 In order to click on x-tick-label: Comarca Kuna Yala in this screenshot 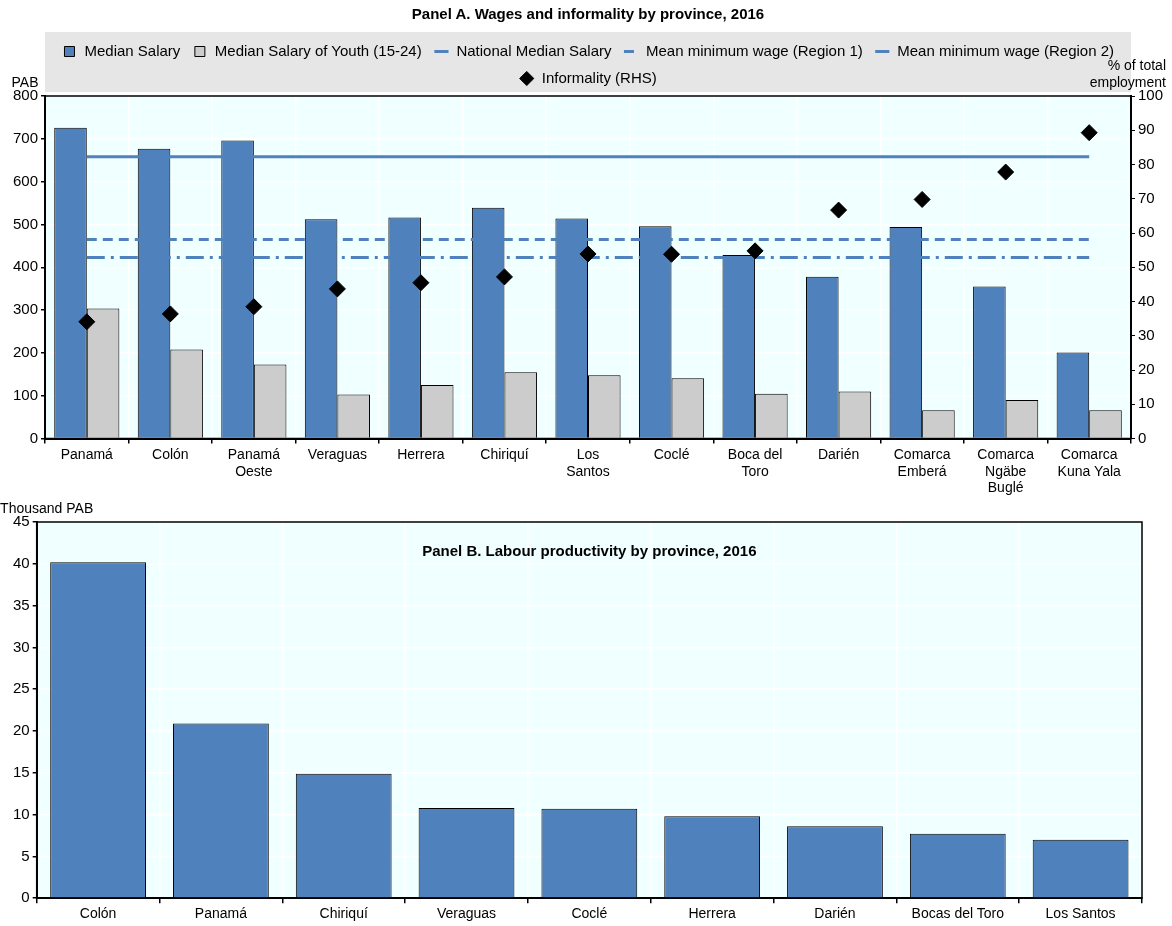, I will do `click(1089, 462)`.